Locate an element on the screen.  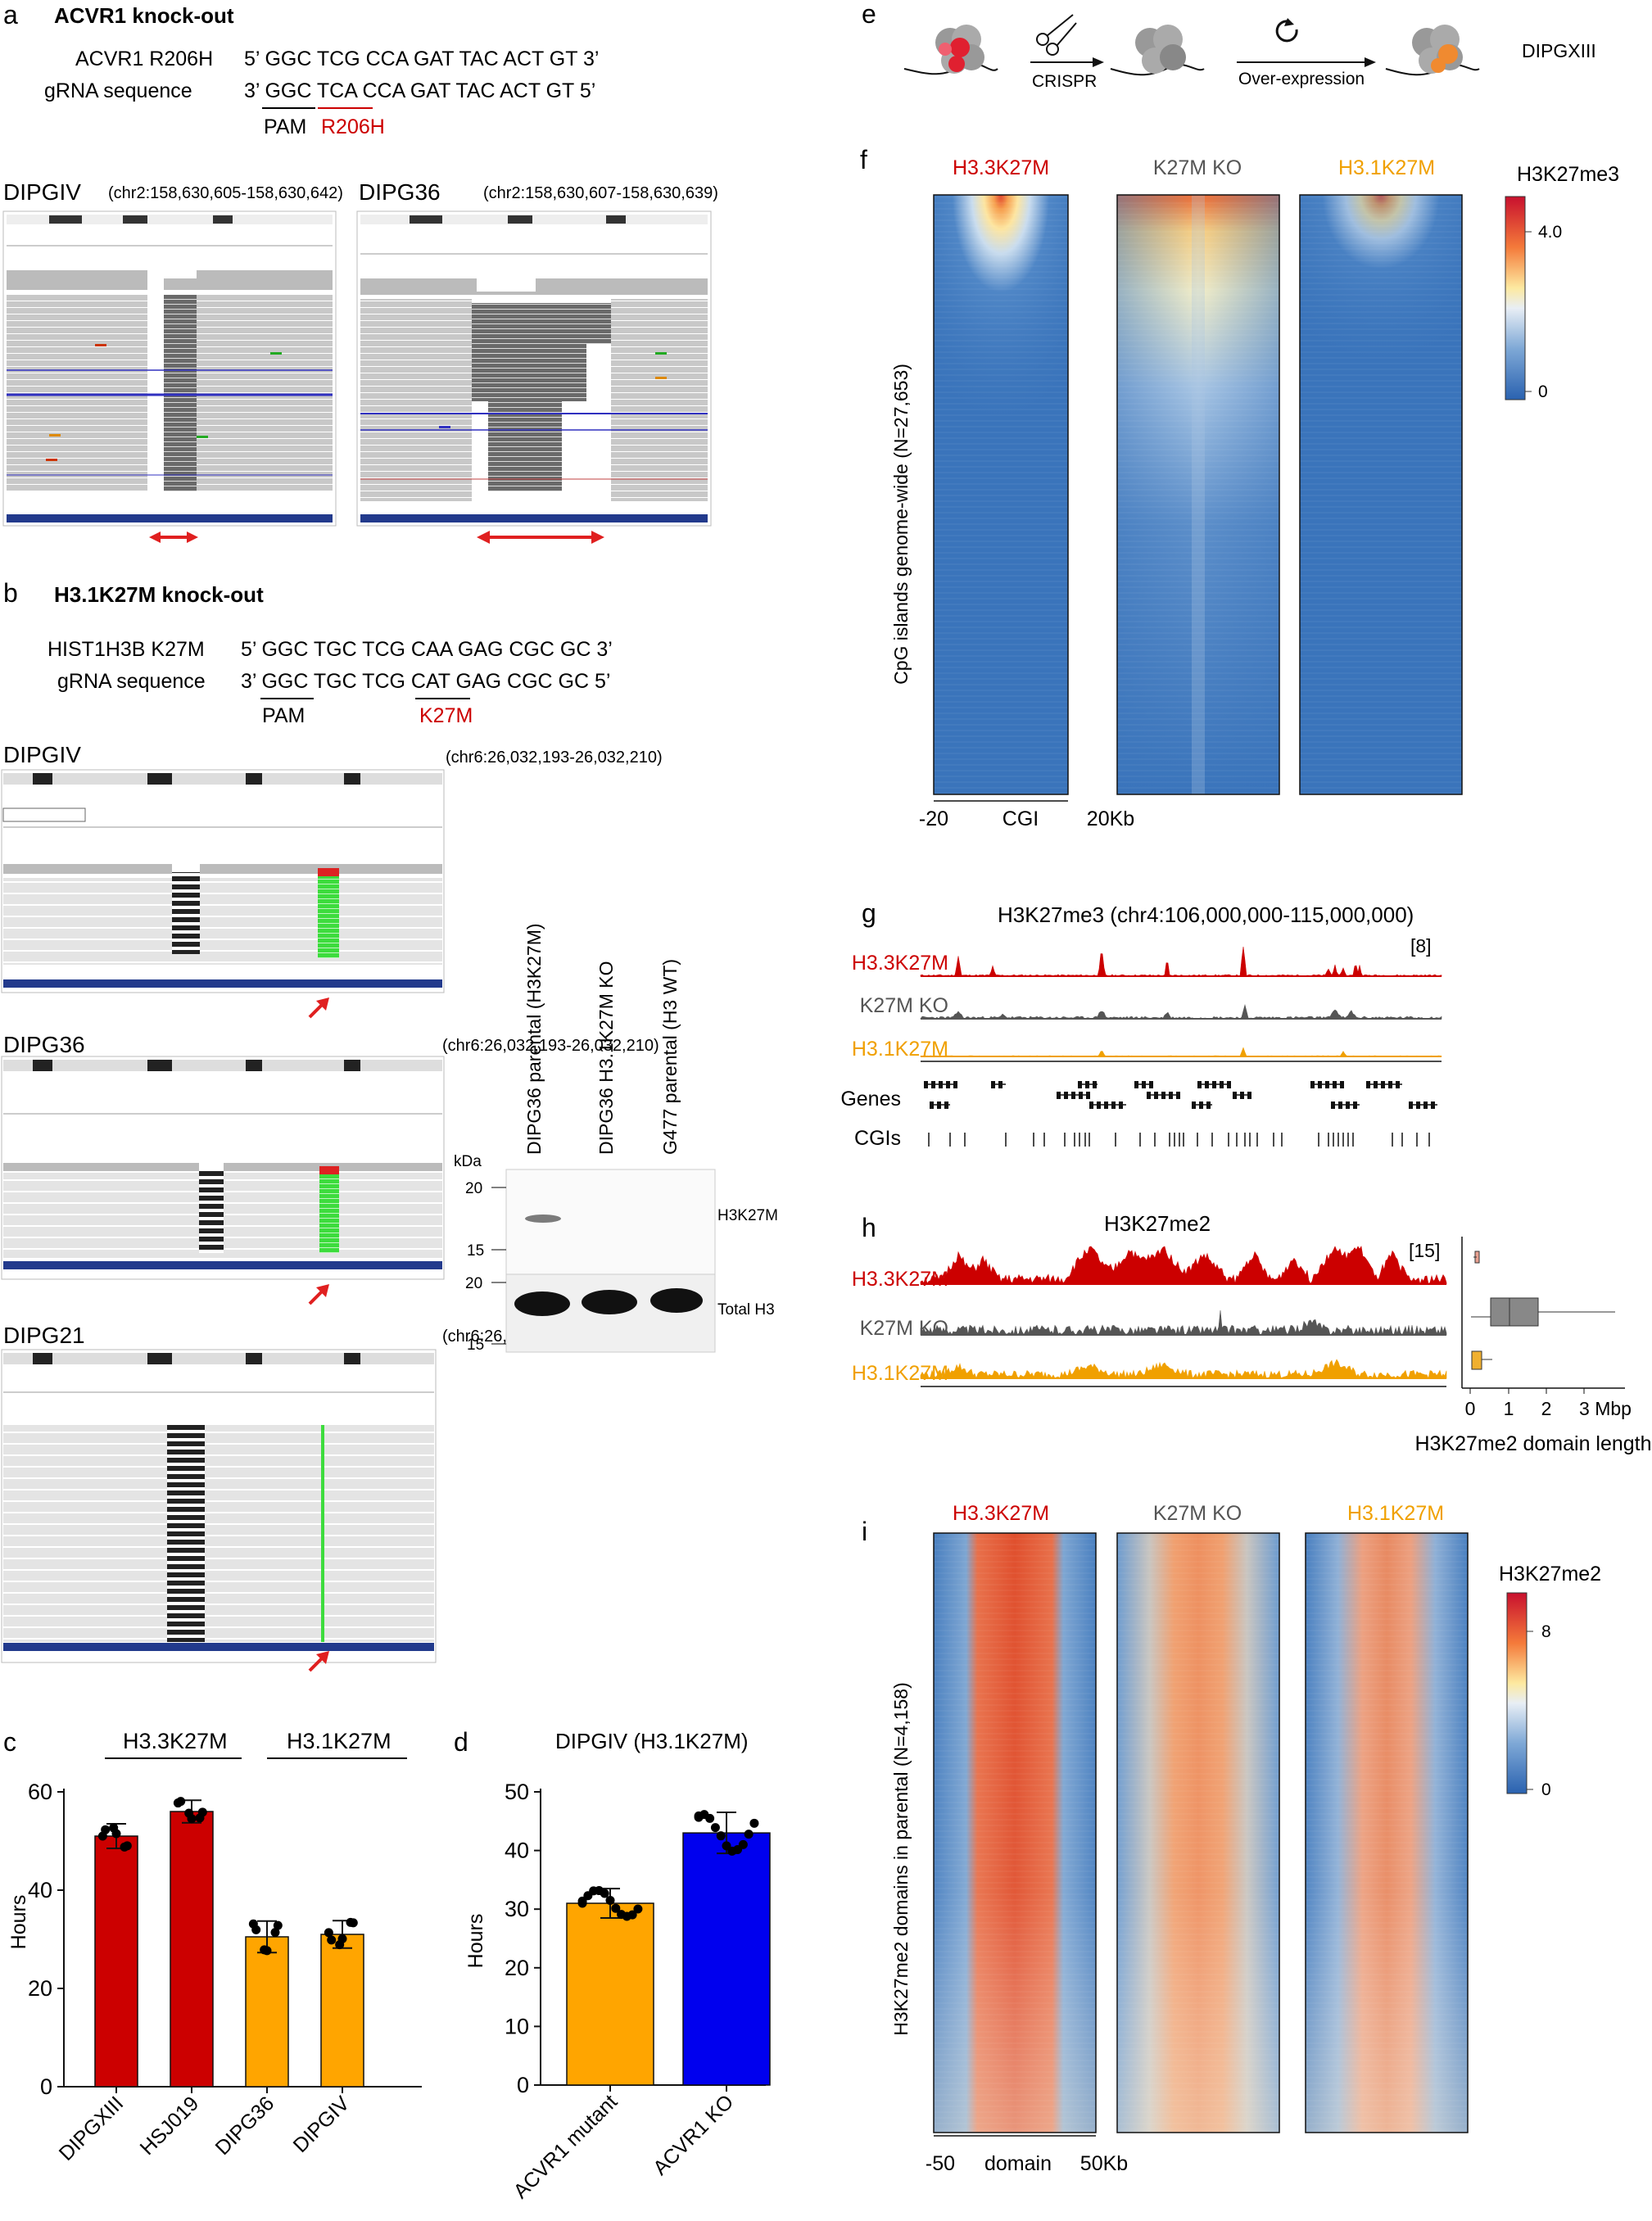
acvr1-pam-label: PAM is located at coordinates (285, 126).